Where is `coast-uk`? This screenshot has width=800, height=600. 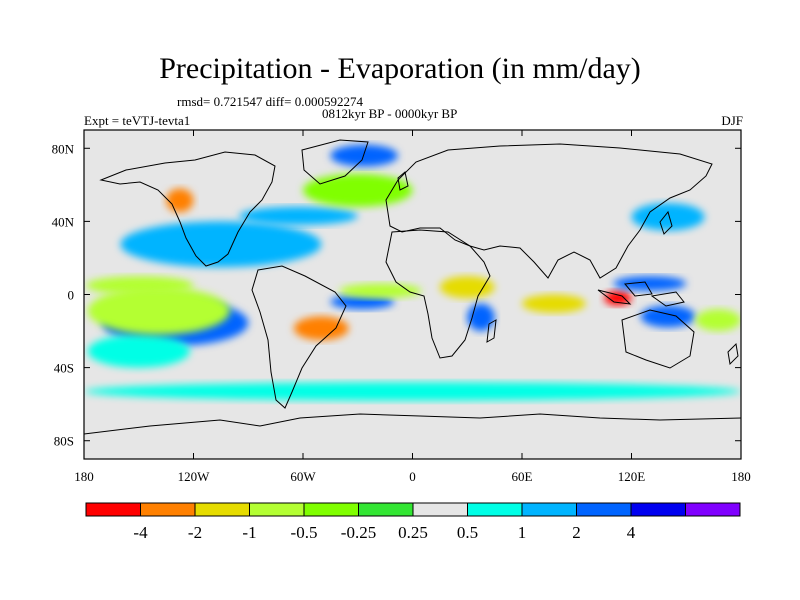
coast-uk is located at coordinates (403, 181).